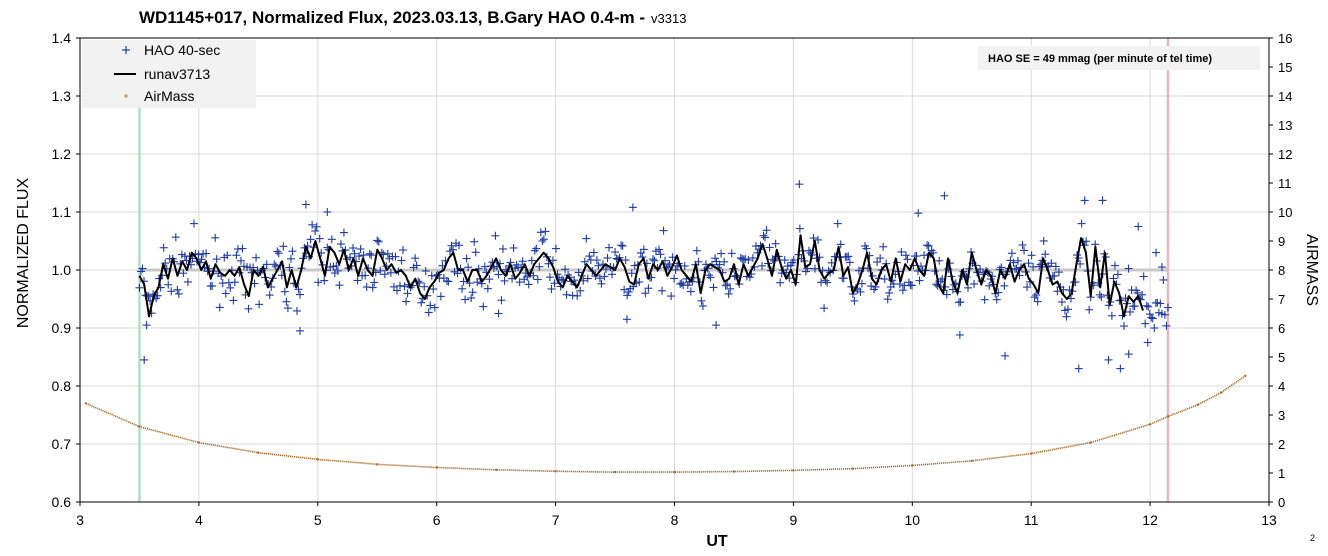  What do you see at coordinates (169, 74) in the screenshot?
I see `legend: HAO 40-sec runav3713 AirMass` at bounding box center [169, 74].